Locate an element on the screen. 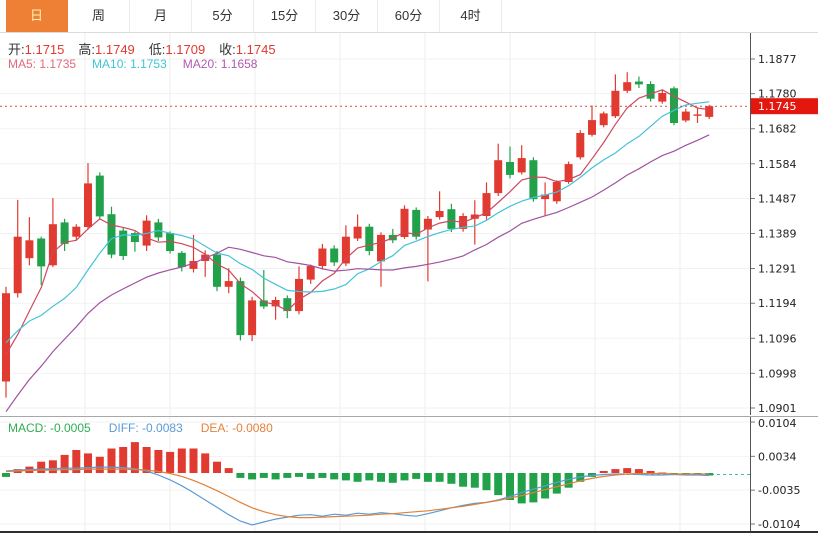 Image resolution: width=818 pixels, height=537 pixels. tab-day: 日 is located at coordinates (37, 16).